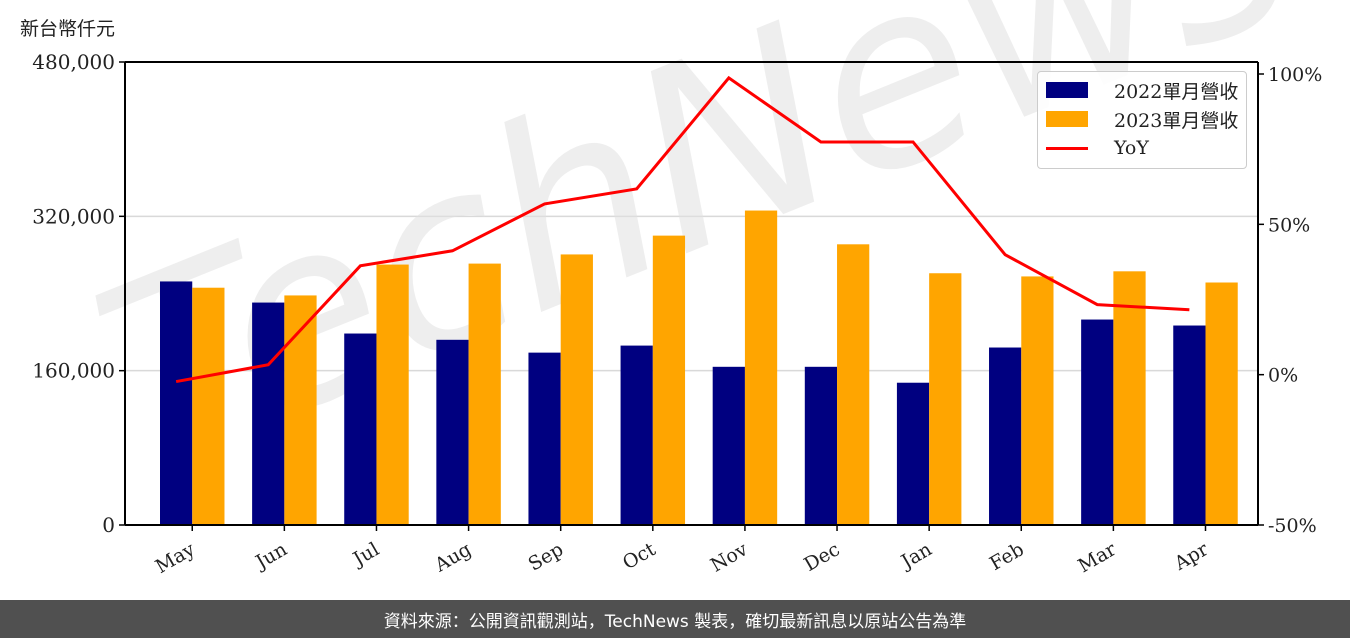 The image size is (1350, 638). Describe the element at coordinates (1191, 556) in the screenshot. I see `x-tick-label: Apr` at that location.